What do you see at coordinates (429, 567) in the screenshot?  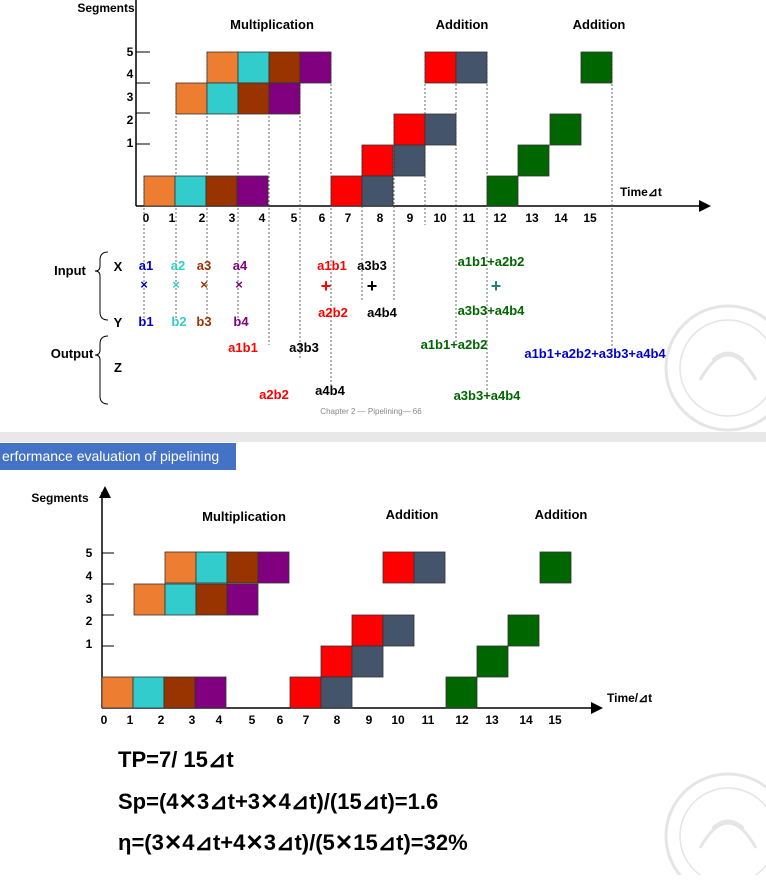 I see `block-row5-slate` at bounding box center [429, 567].